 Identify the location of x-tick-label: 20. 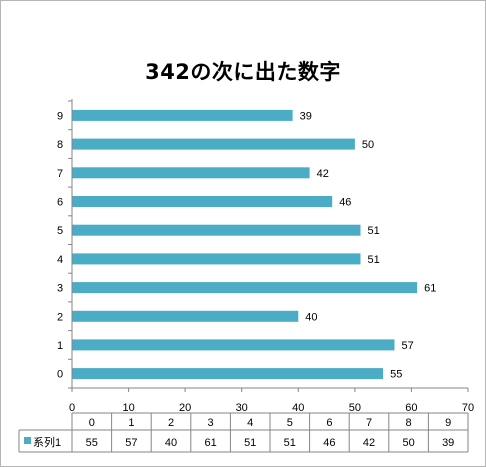
(185, 408).